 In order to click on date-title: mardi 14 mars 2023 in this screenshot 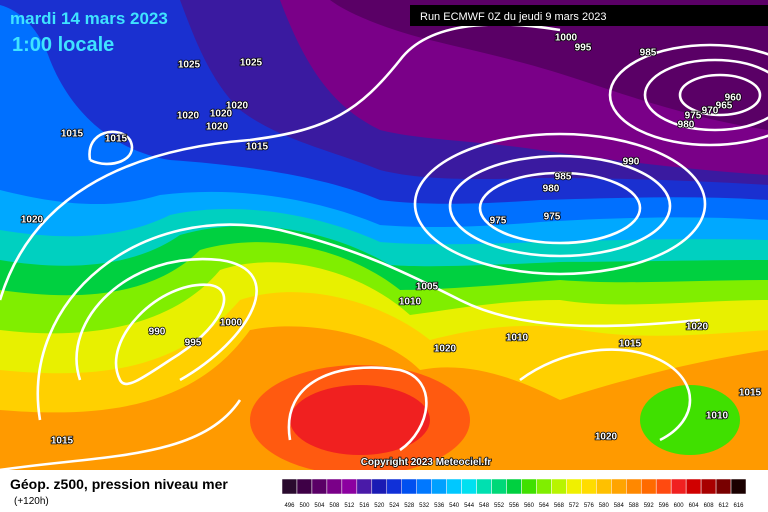, I will do `click(89, 18)`.